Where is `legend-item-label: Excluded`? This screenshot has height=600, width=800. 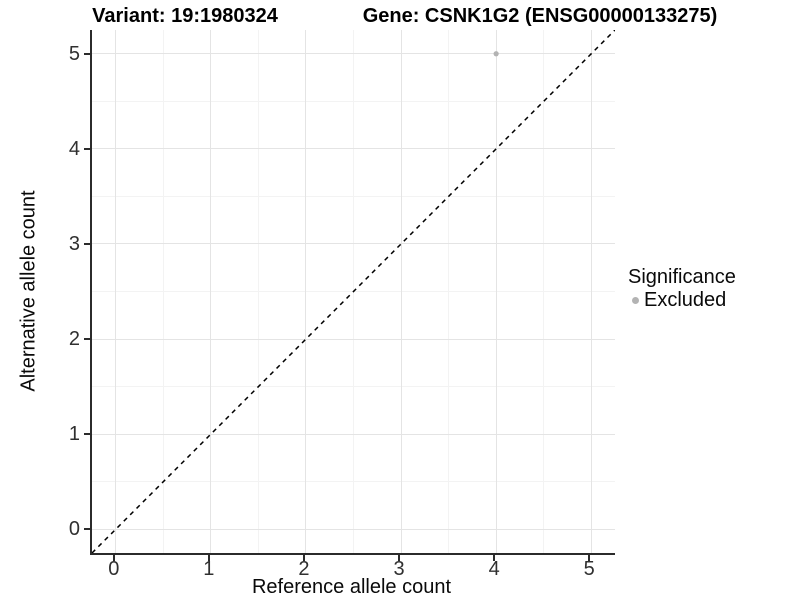 legend-item-label: Excluded is located at coordinates (685, 300).